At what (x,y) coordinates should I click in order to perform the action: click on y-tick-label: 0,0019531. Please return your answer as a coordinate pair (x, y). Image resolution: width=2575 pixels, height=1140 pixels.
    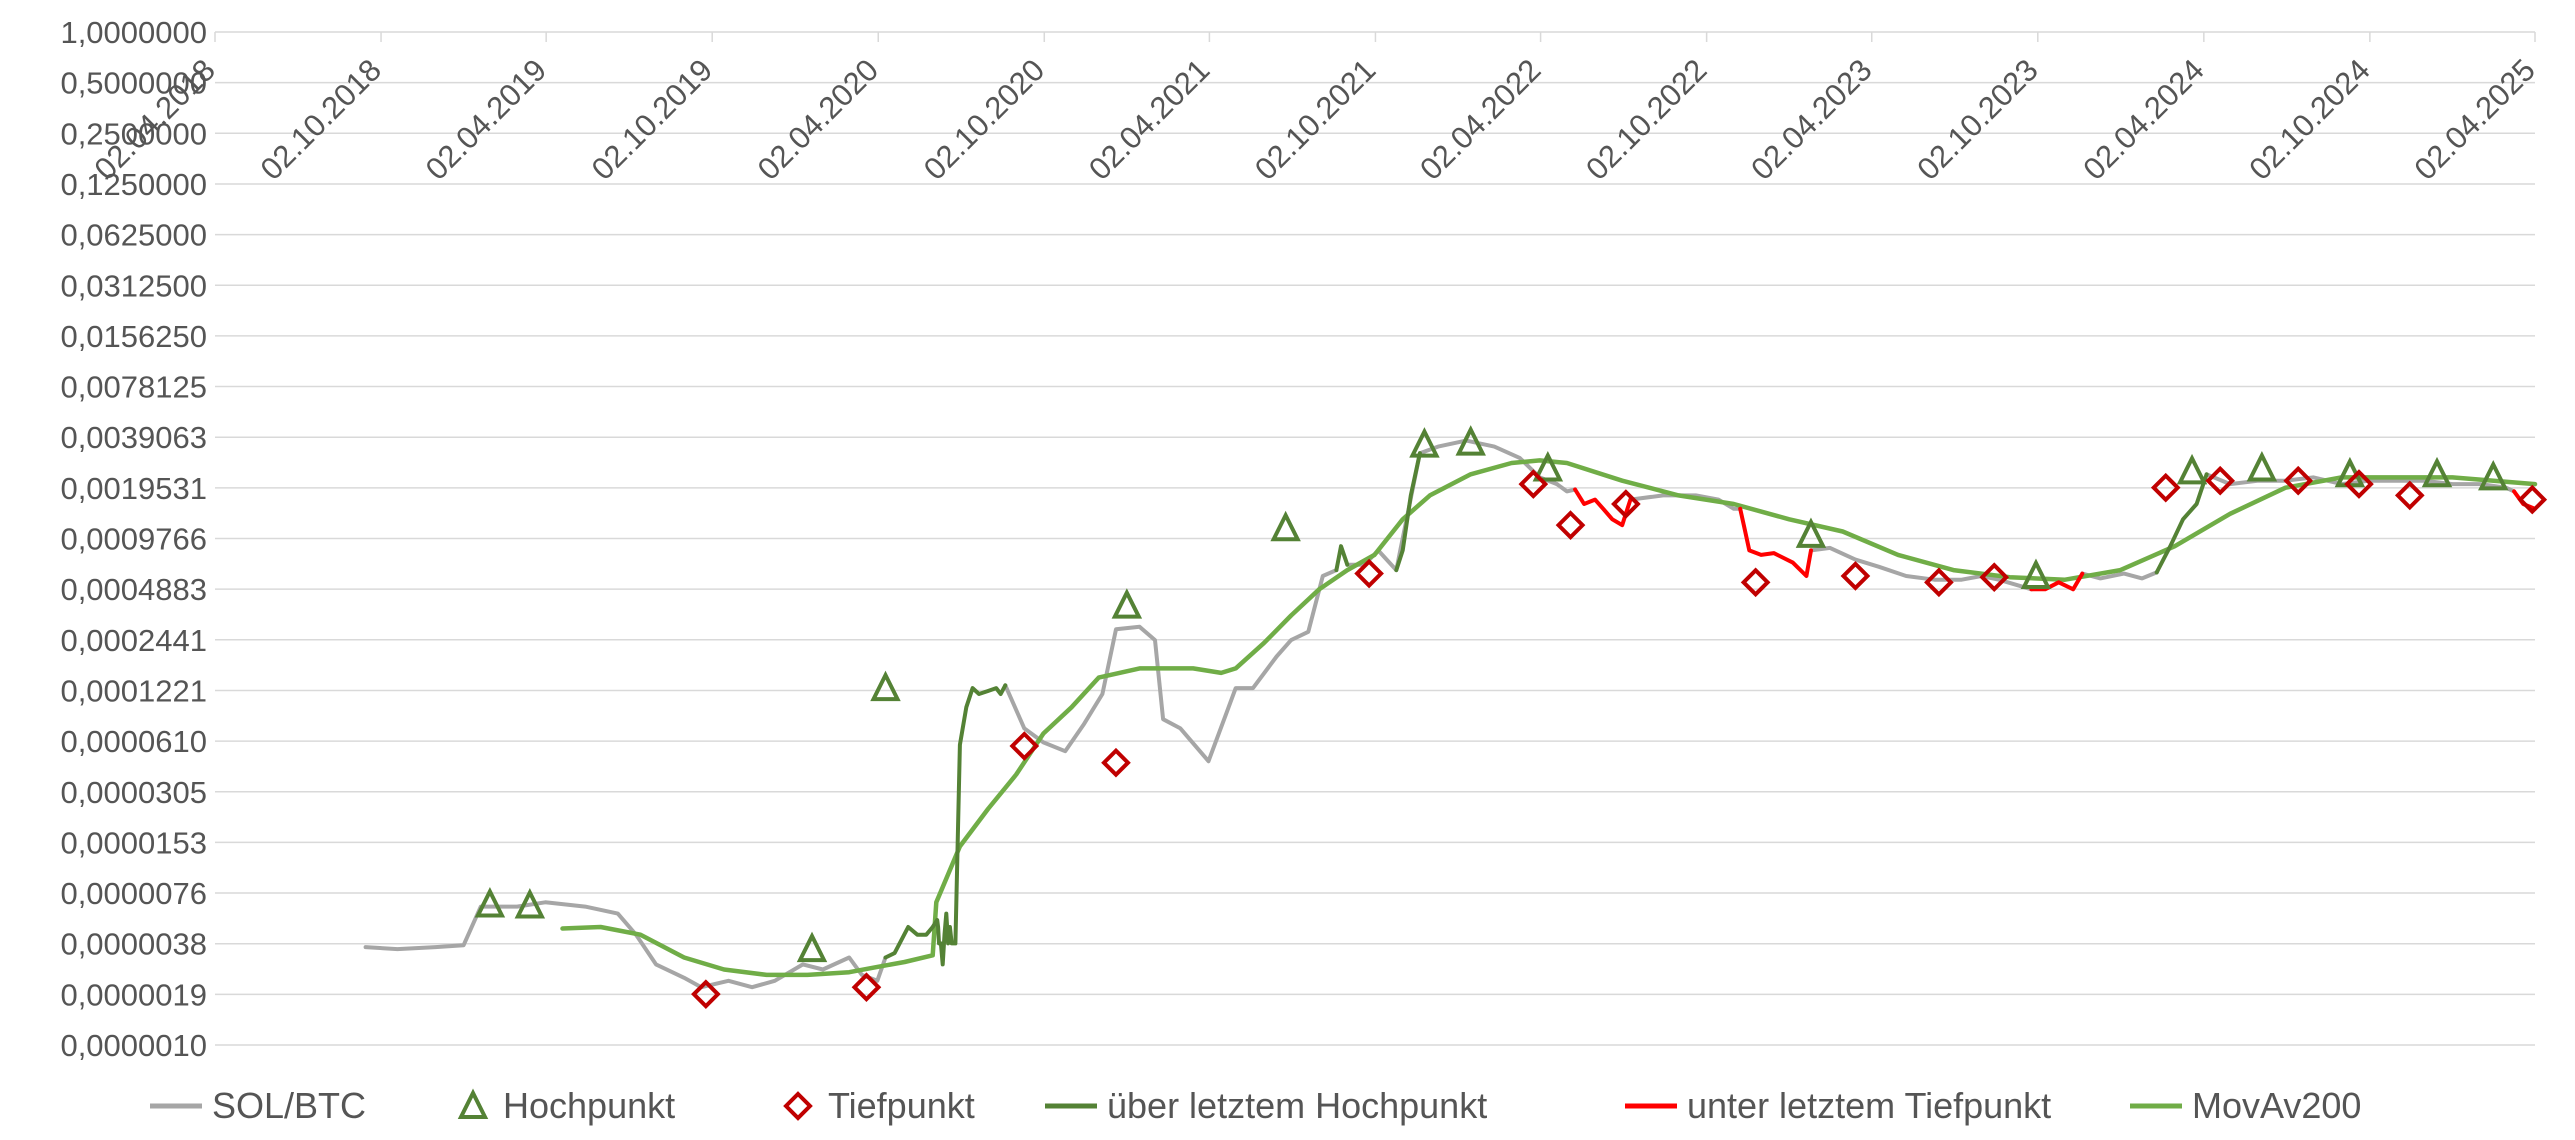
    Looking at the image, I should click on (133, 488).